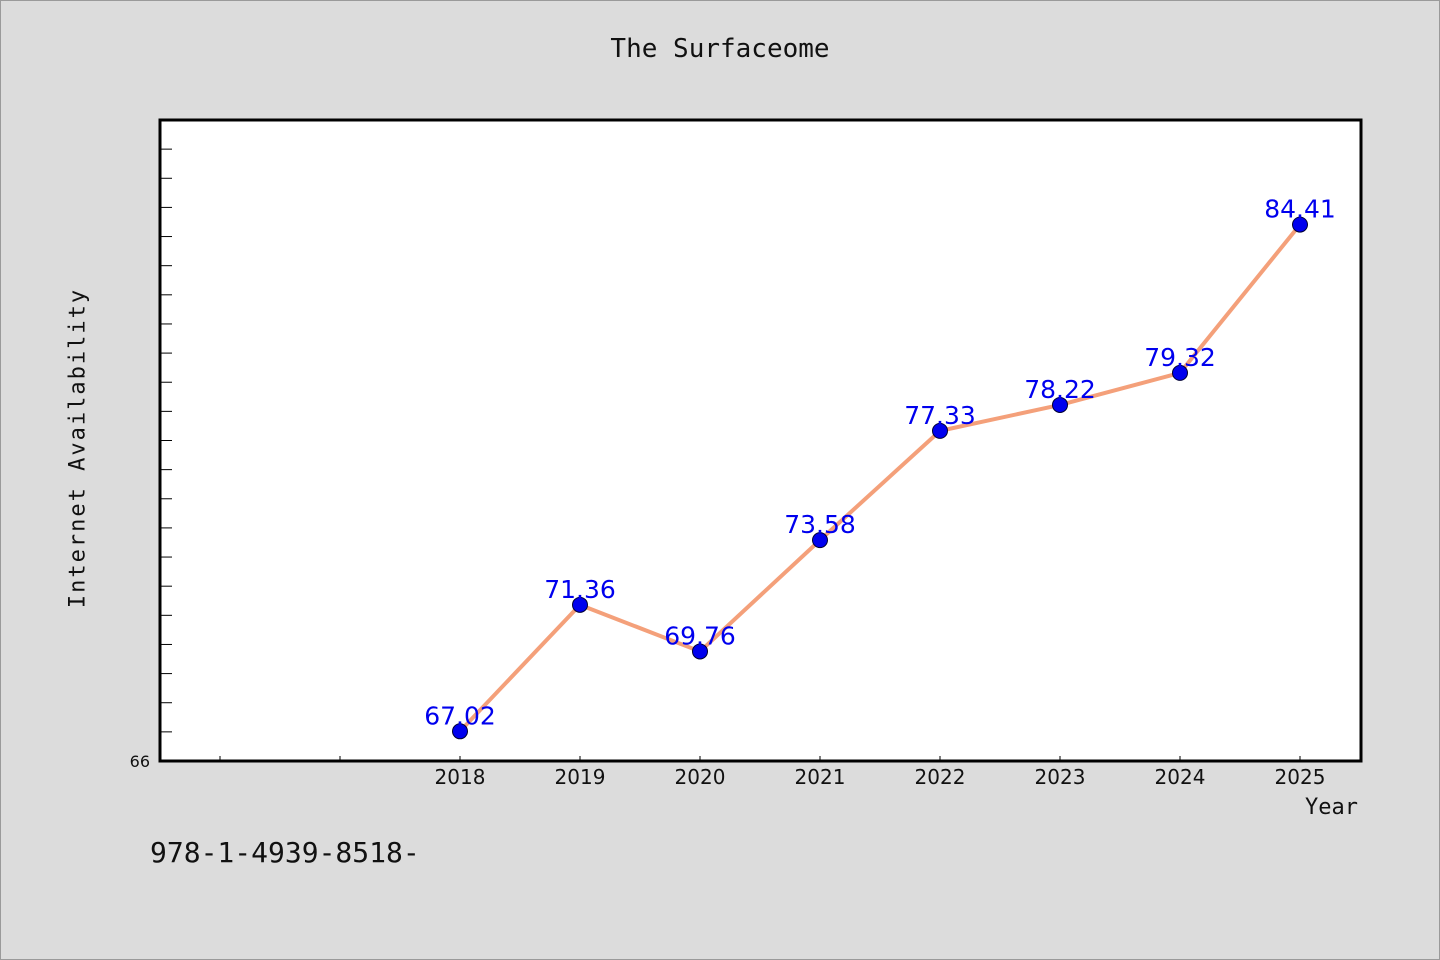 Image resolution: width=1440 pixels, height=960 pixels. Describe the element at coordinates (580, 589) in the screenshot. I see `data-label: 71.36` at that location.